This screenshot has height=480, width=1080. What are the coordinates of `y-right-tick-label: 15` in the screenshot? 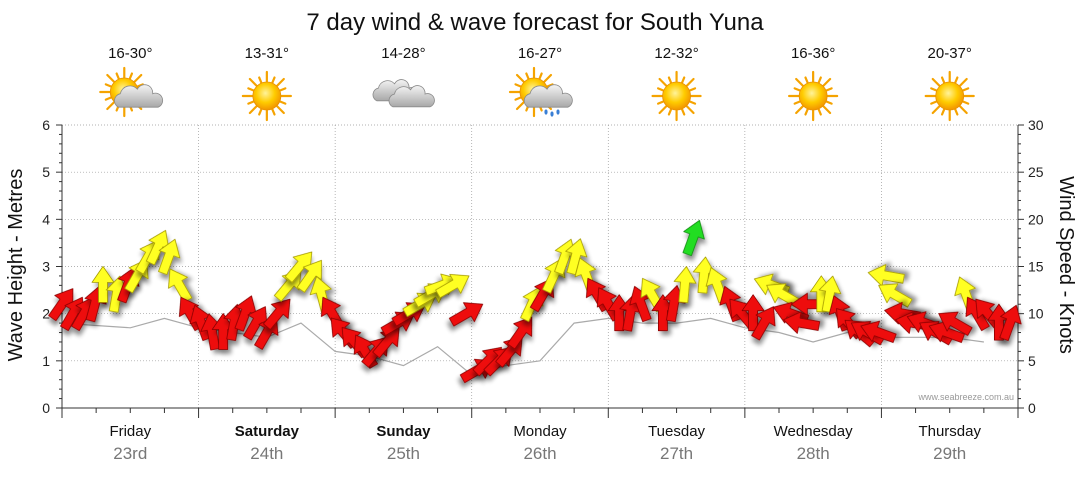 It's located at (1036, 267).